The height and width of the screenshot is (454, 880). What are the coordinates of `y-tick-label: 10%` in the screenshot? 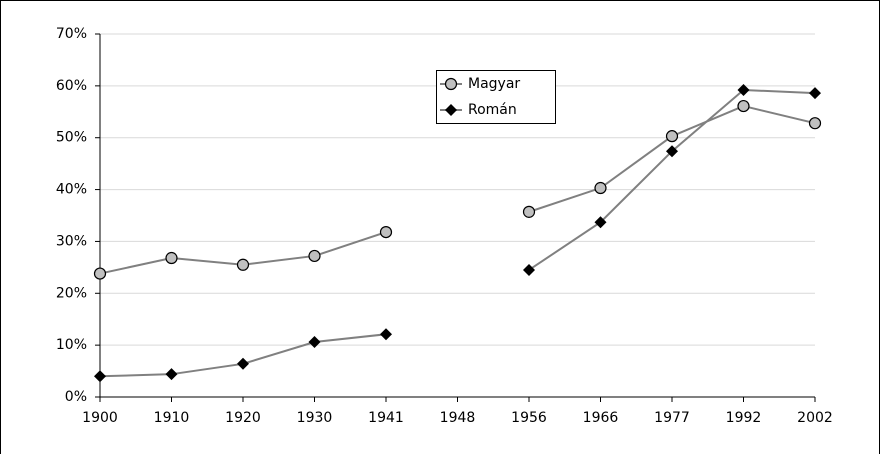 It's located at (71, 345).